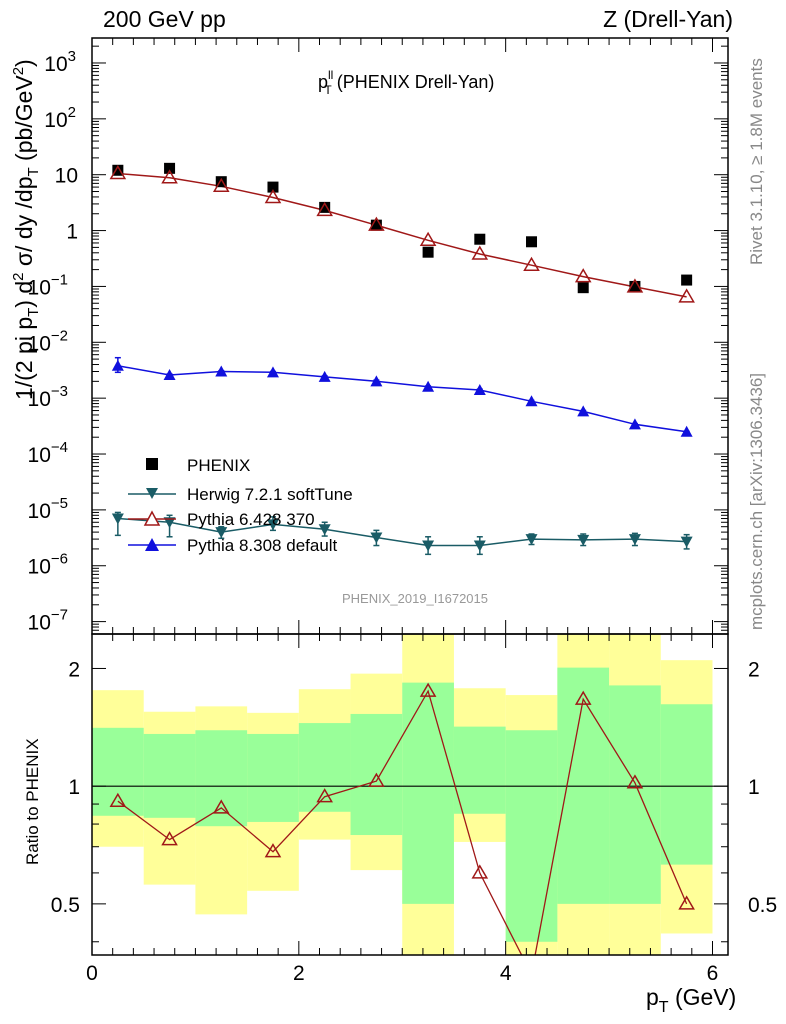 The image size is (786, 1024). Describe the element at coordinates (48, 397) in the screenshot. I see `y-tick-label: 10⁻³` at that location.